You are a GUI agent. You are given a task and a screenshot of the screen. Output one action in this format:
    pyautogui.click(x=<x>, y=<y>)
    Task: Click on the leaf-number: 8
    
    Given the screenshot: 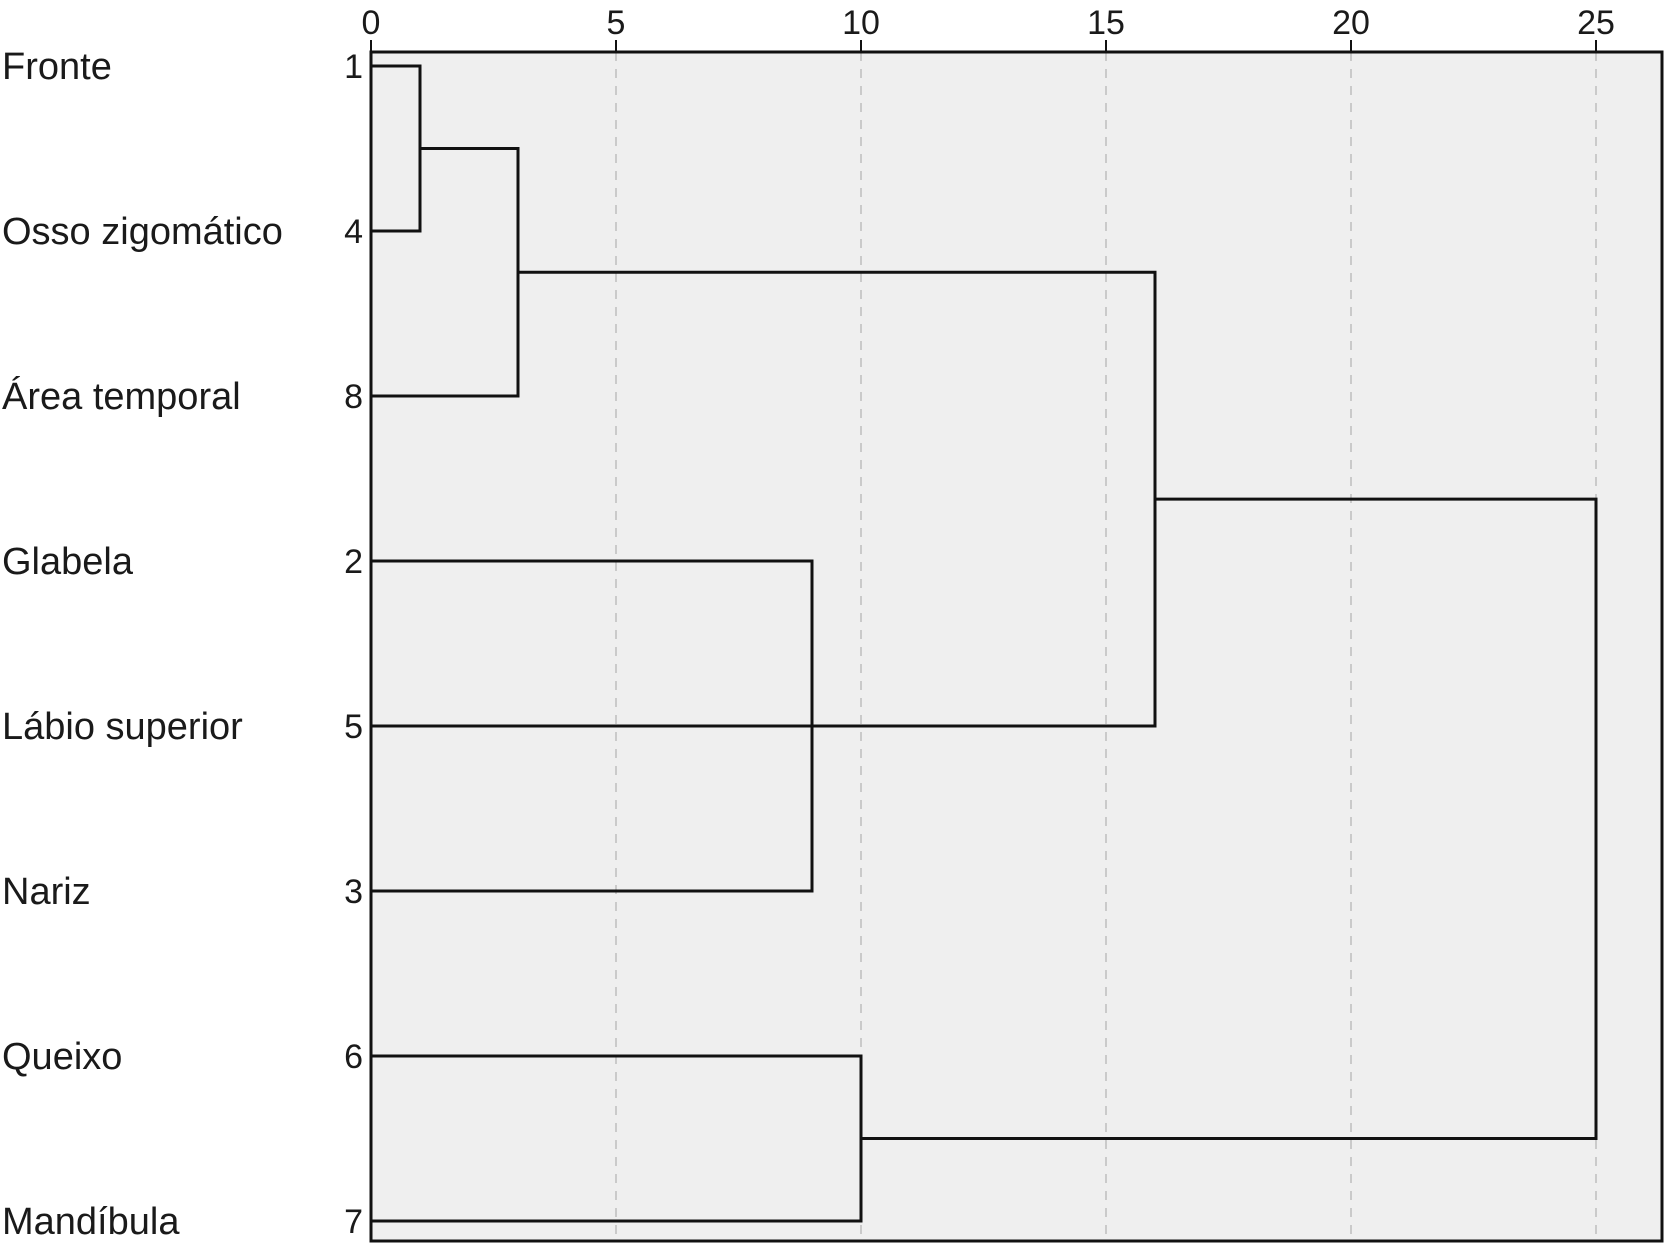 What is the action you would take?
    pyautogui.click(x=353, y=397)
    